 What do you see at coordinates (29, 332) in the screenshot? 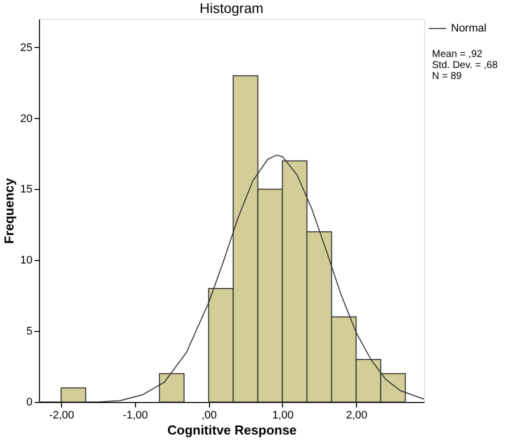
I see `y-tick-label: 5` at bounding box center [29, 332].